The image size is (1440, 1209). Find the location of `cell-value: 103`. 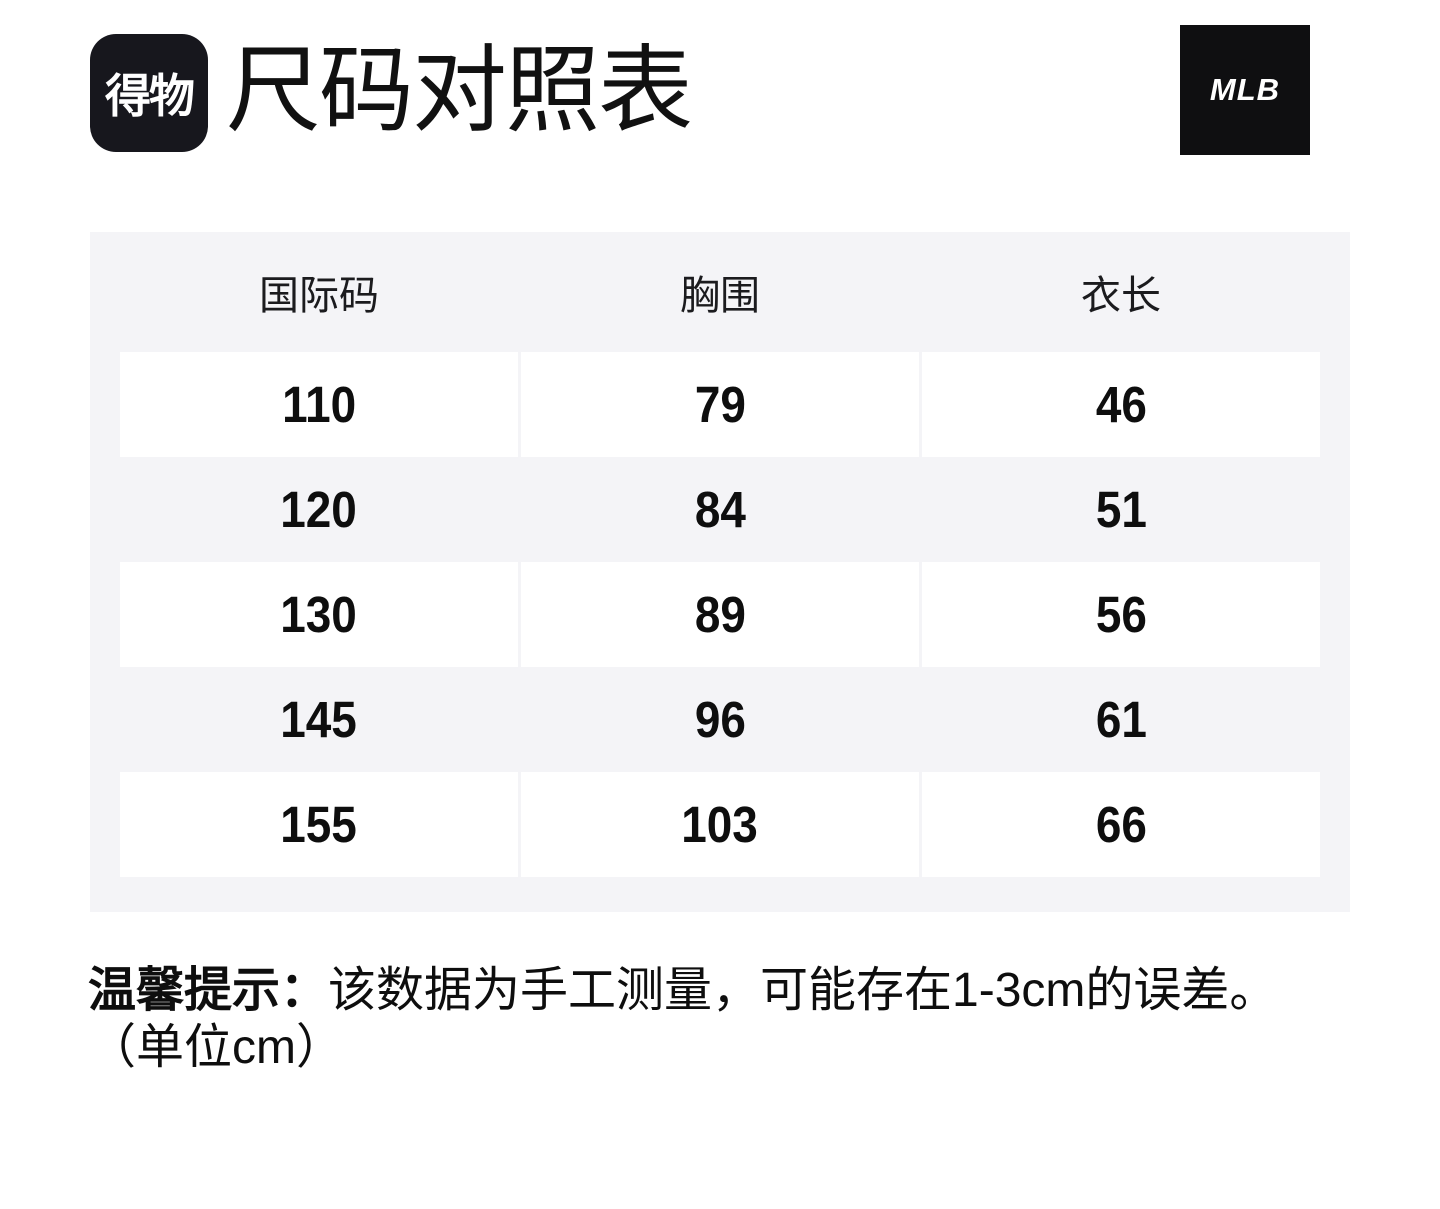

cell-value: 103 is located at coordinates (720, 824).